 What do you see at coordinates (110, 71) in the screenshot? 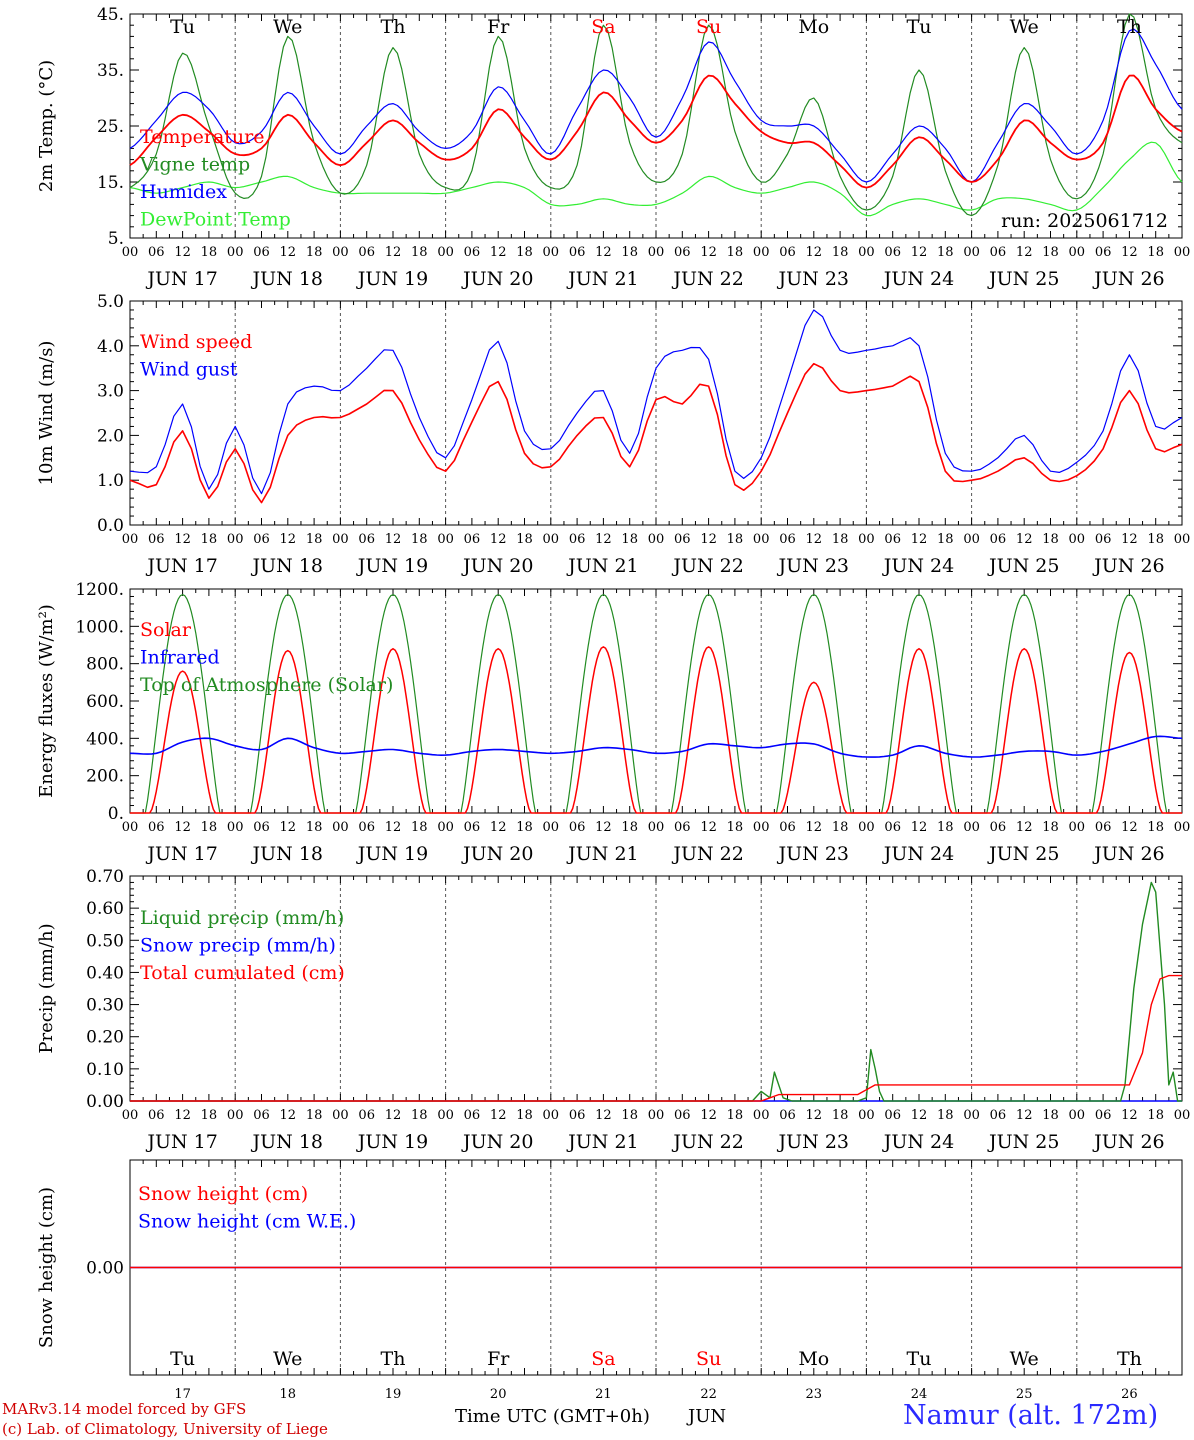
I see `y-tick-label: 35.` at bounding box center [110, 71].